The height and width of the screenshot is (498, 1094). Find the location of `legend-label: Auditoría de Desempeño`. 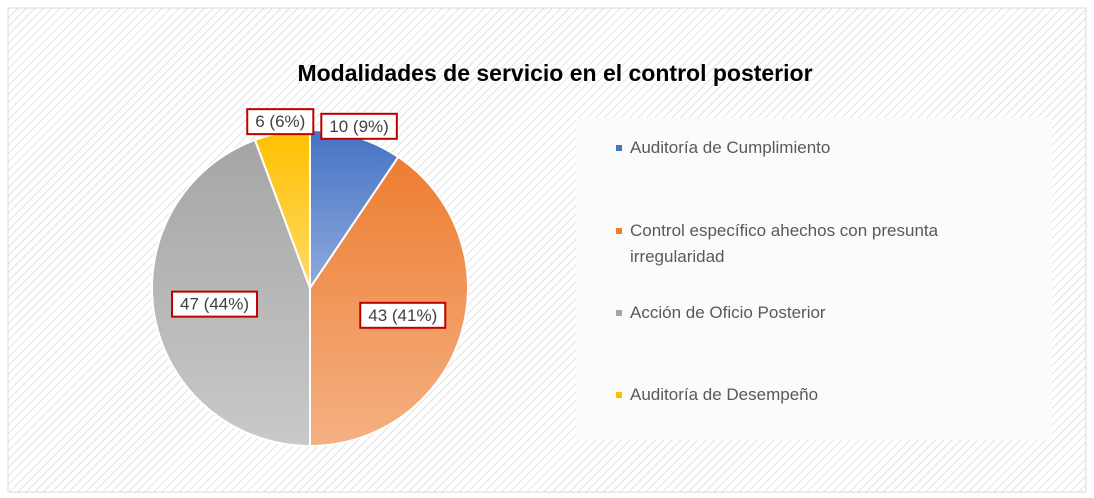

legend-label: Auditoría de Desempeño is located at coordinates (724, 394).